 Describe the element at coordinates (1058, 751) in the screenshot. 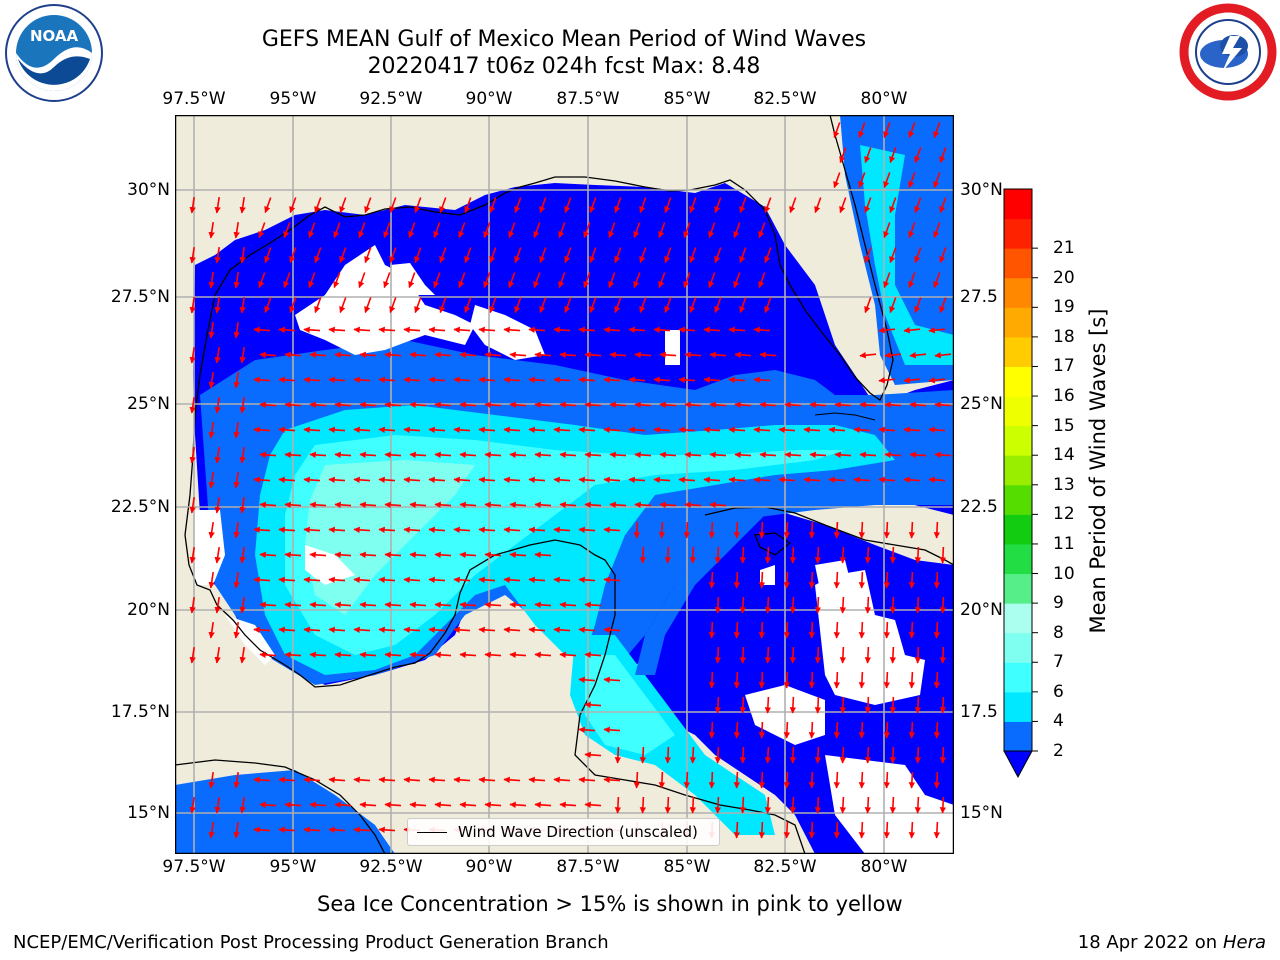

I see `colorbar-tick-label: 2` at that location.